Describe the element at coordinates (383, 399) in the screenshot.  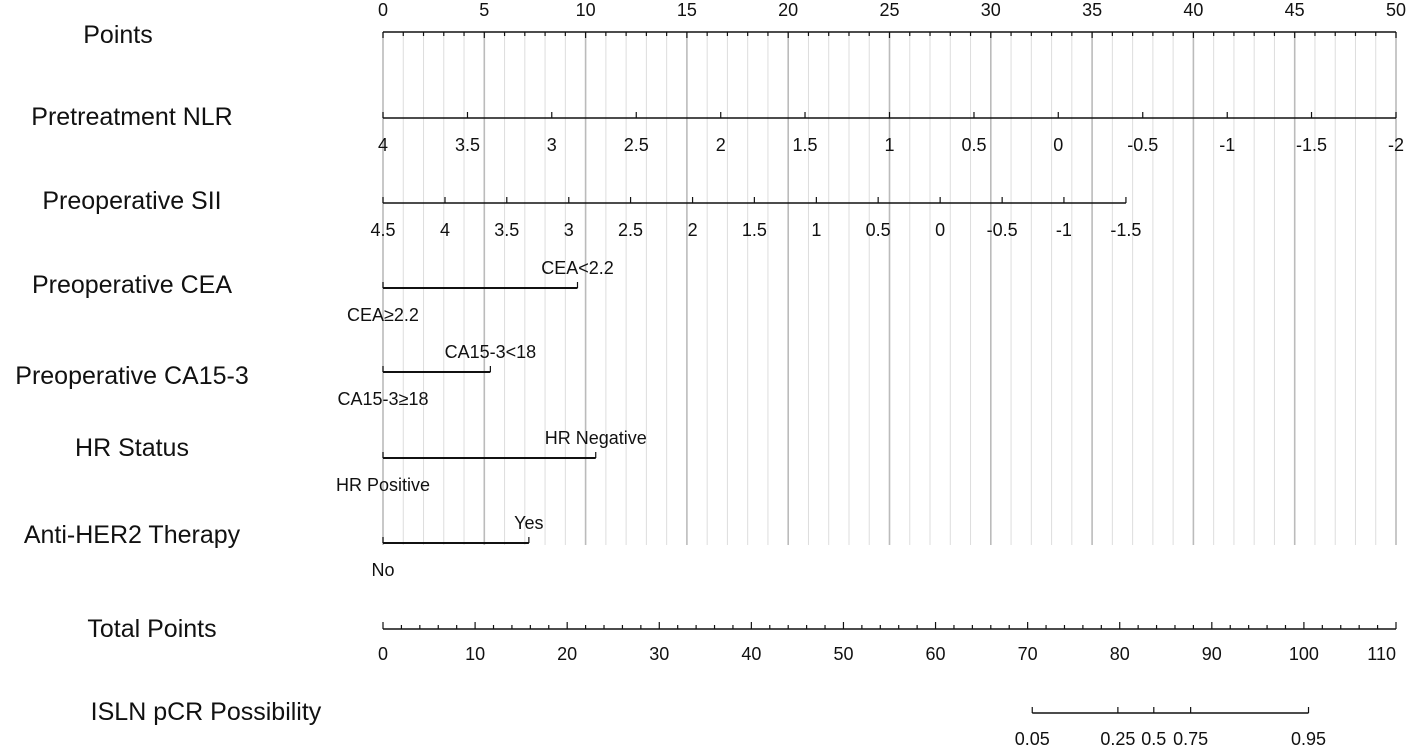
I see `variable-level-label-low: CA15-3≥18` at that location.